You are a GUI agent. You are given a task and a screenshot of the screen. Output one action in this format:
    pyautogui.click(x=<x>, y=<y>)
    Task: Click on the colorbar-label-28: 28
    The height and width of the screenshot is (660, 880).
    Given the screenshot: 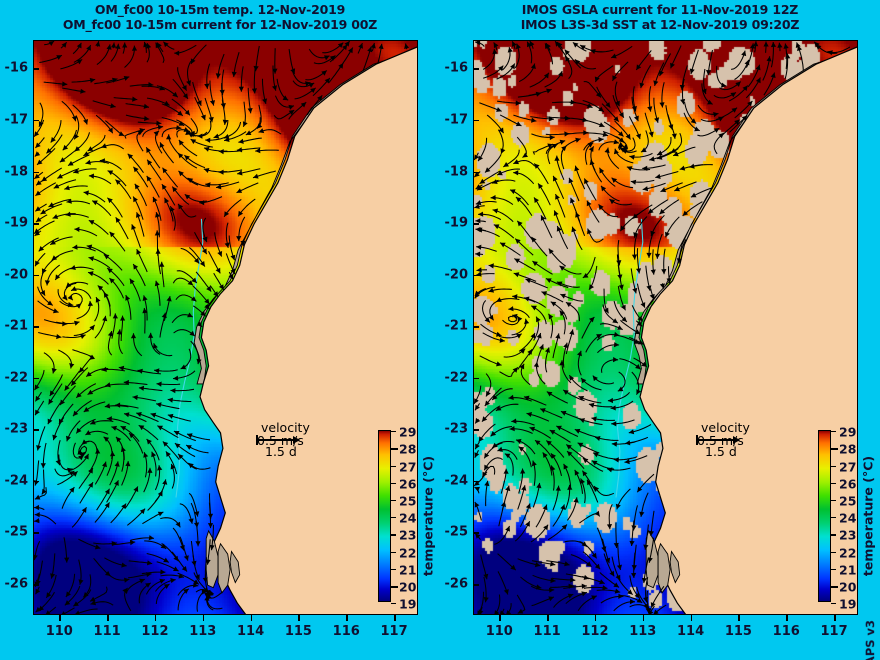 What is the action you would take?
    pyautogui.click(x=848, y=449)
    